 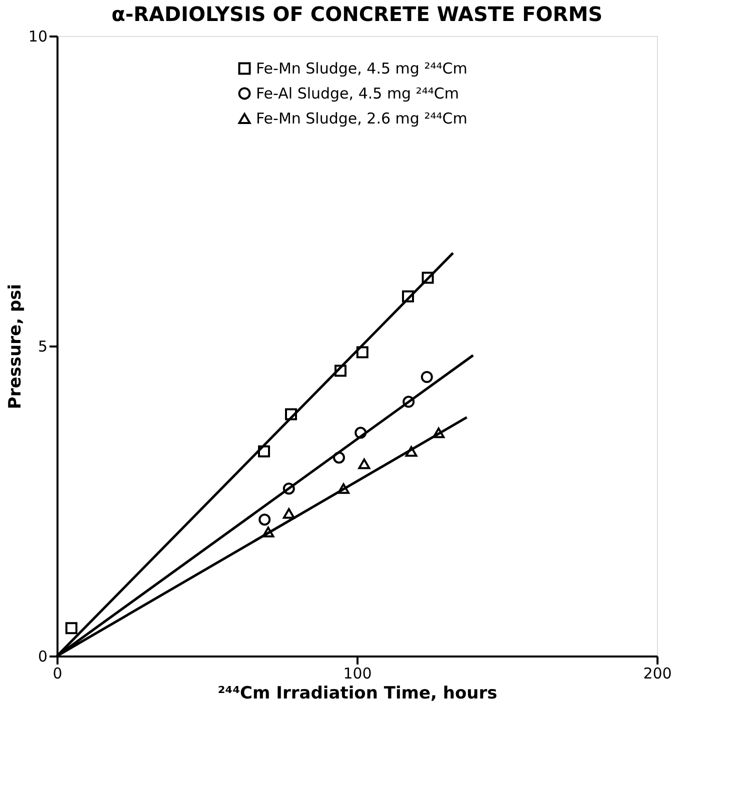 I want to click on legend-label: Fe-Al Sludge, 4.5 mg ²⁴⁴Cm, so click(x=357, y=93).